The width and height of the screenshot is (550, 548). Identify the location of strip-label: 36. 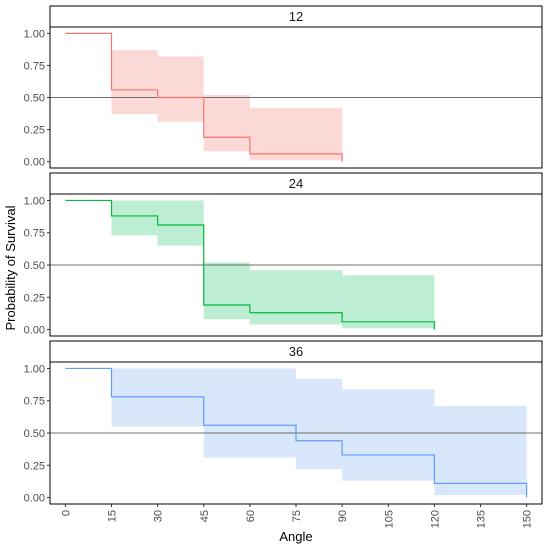
(296, 351).